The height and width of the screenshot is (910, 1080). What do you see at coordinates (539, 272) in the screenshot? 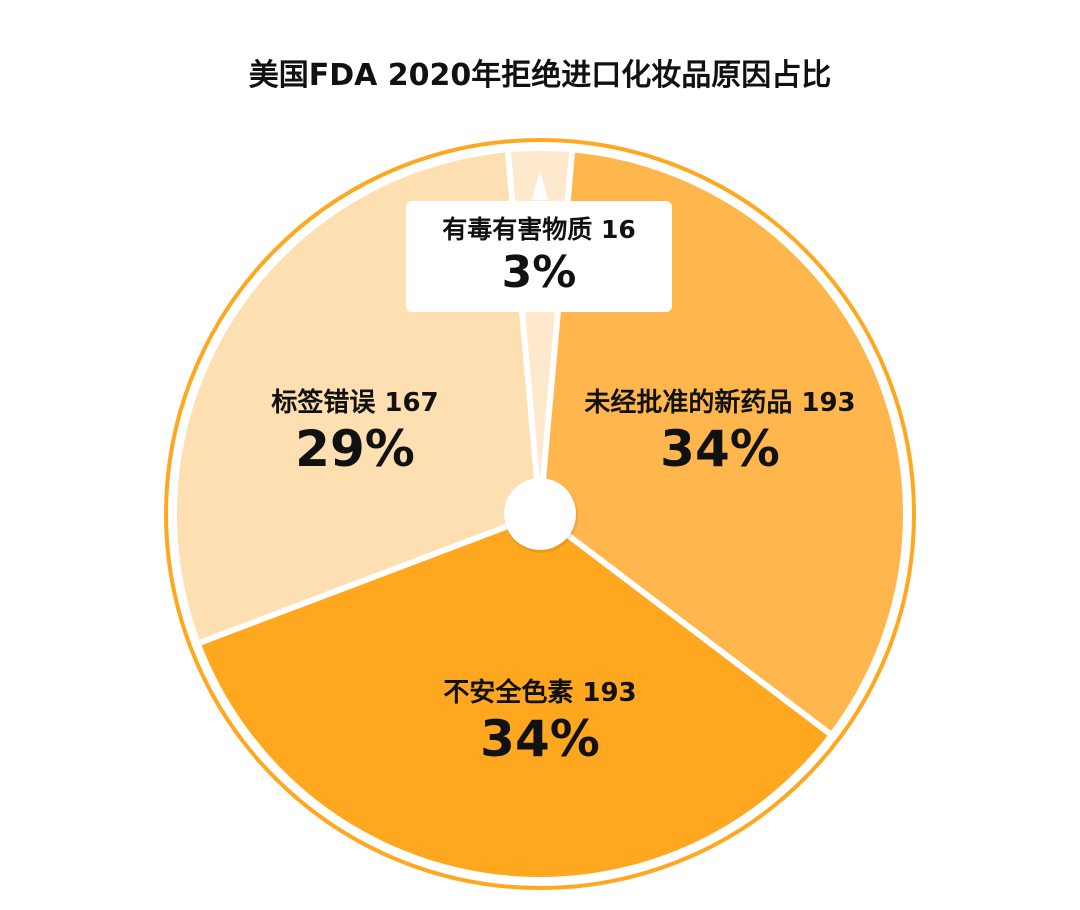
I see `slice-percent: 3%` at bounding box center [539, 272].